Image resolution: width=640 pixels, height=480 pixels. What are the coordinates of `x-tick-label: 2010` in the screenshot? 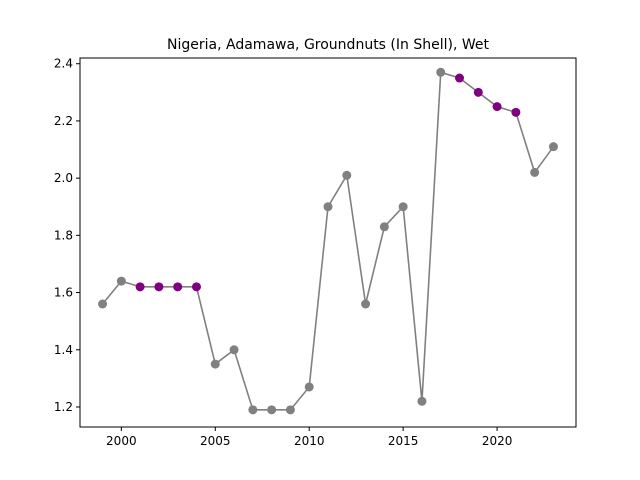 It's located at (309, 441).